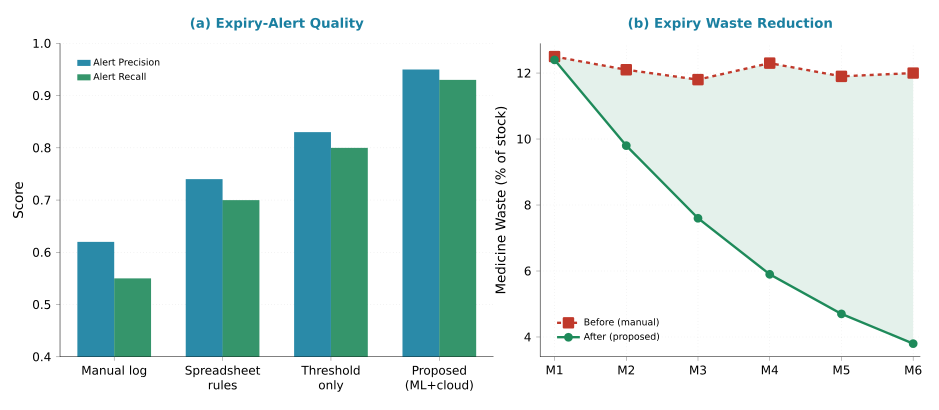  Describe the element at coordinates (439, 378) in the screenshot. I see `x-tick-label: Proposed (ML+cloud)` at that location.